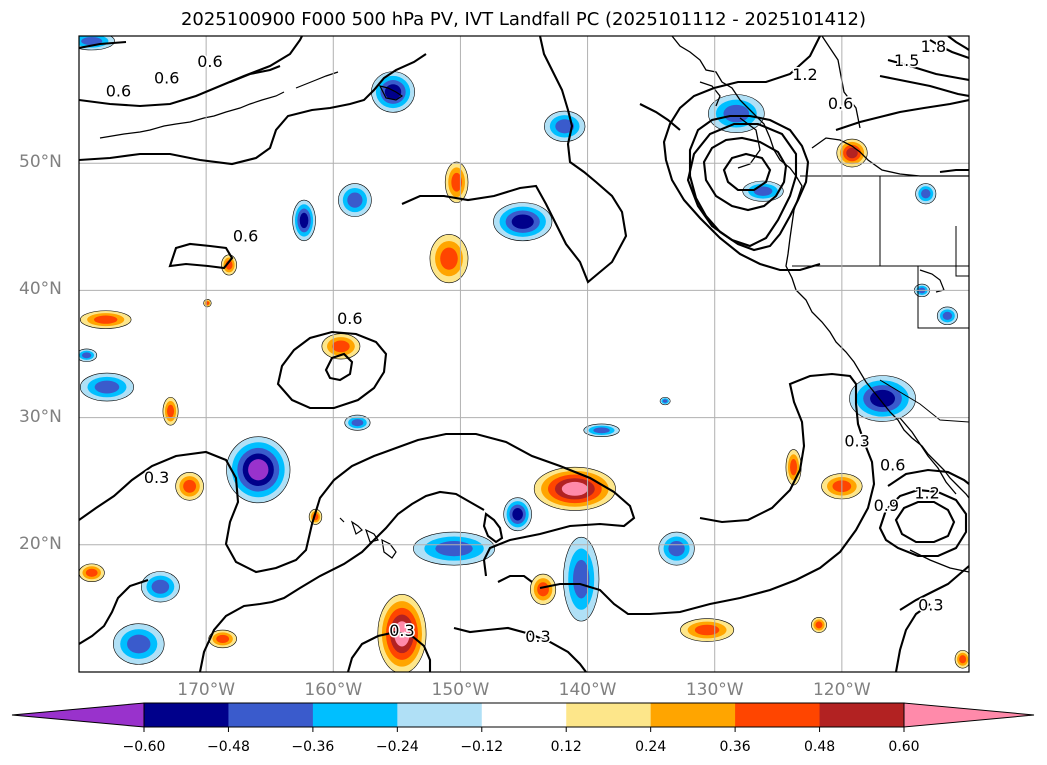 The image size is (1047, 765). What do you see at coordinates (841, 690) in the screenshot?
I see `lon-label: 120°W` at bounding box center [841, 690].